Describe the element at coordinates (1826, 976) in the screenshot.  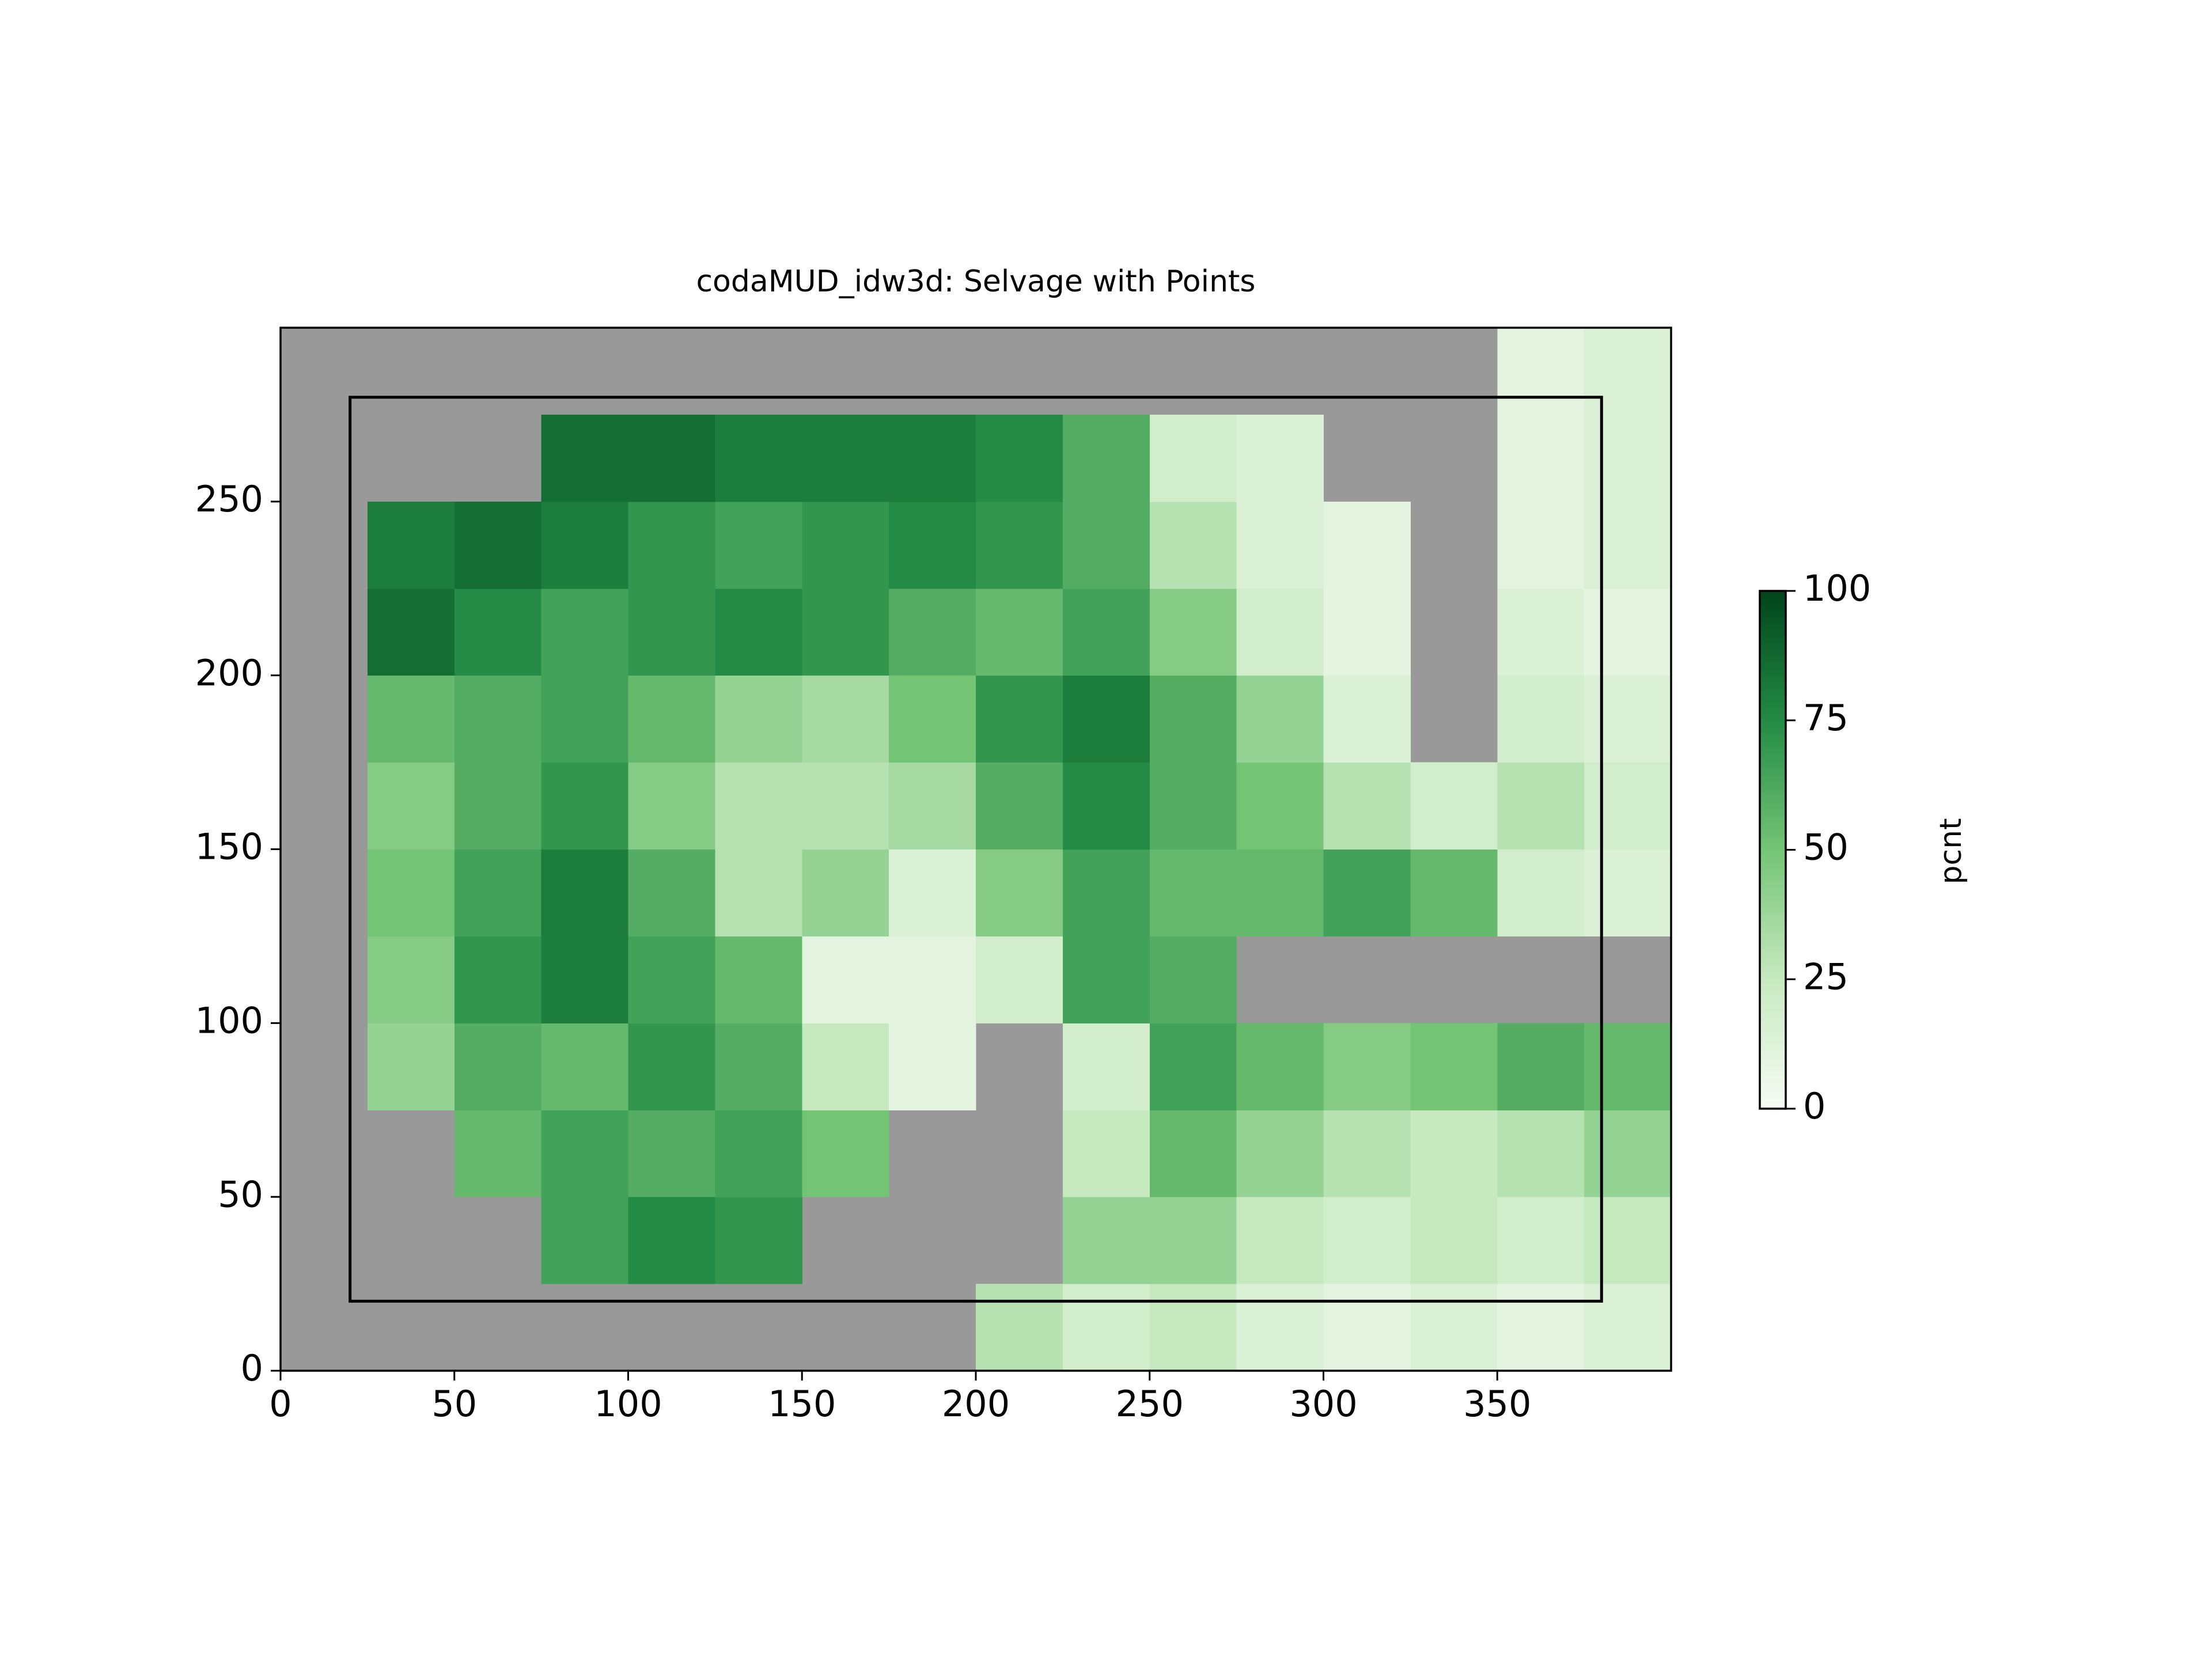
I see `colorbar-tick-label: 25` at that location.